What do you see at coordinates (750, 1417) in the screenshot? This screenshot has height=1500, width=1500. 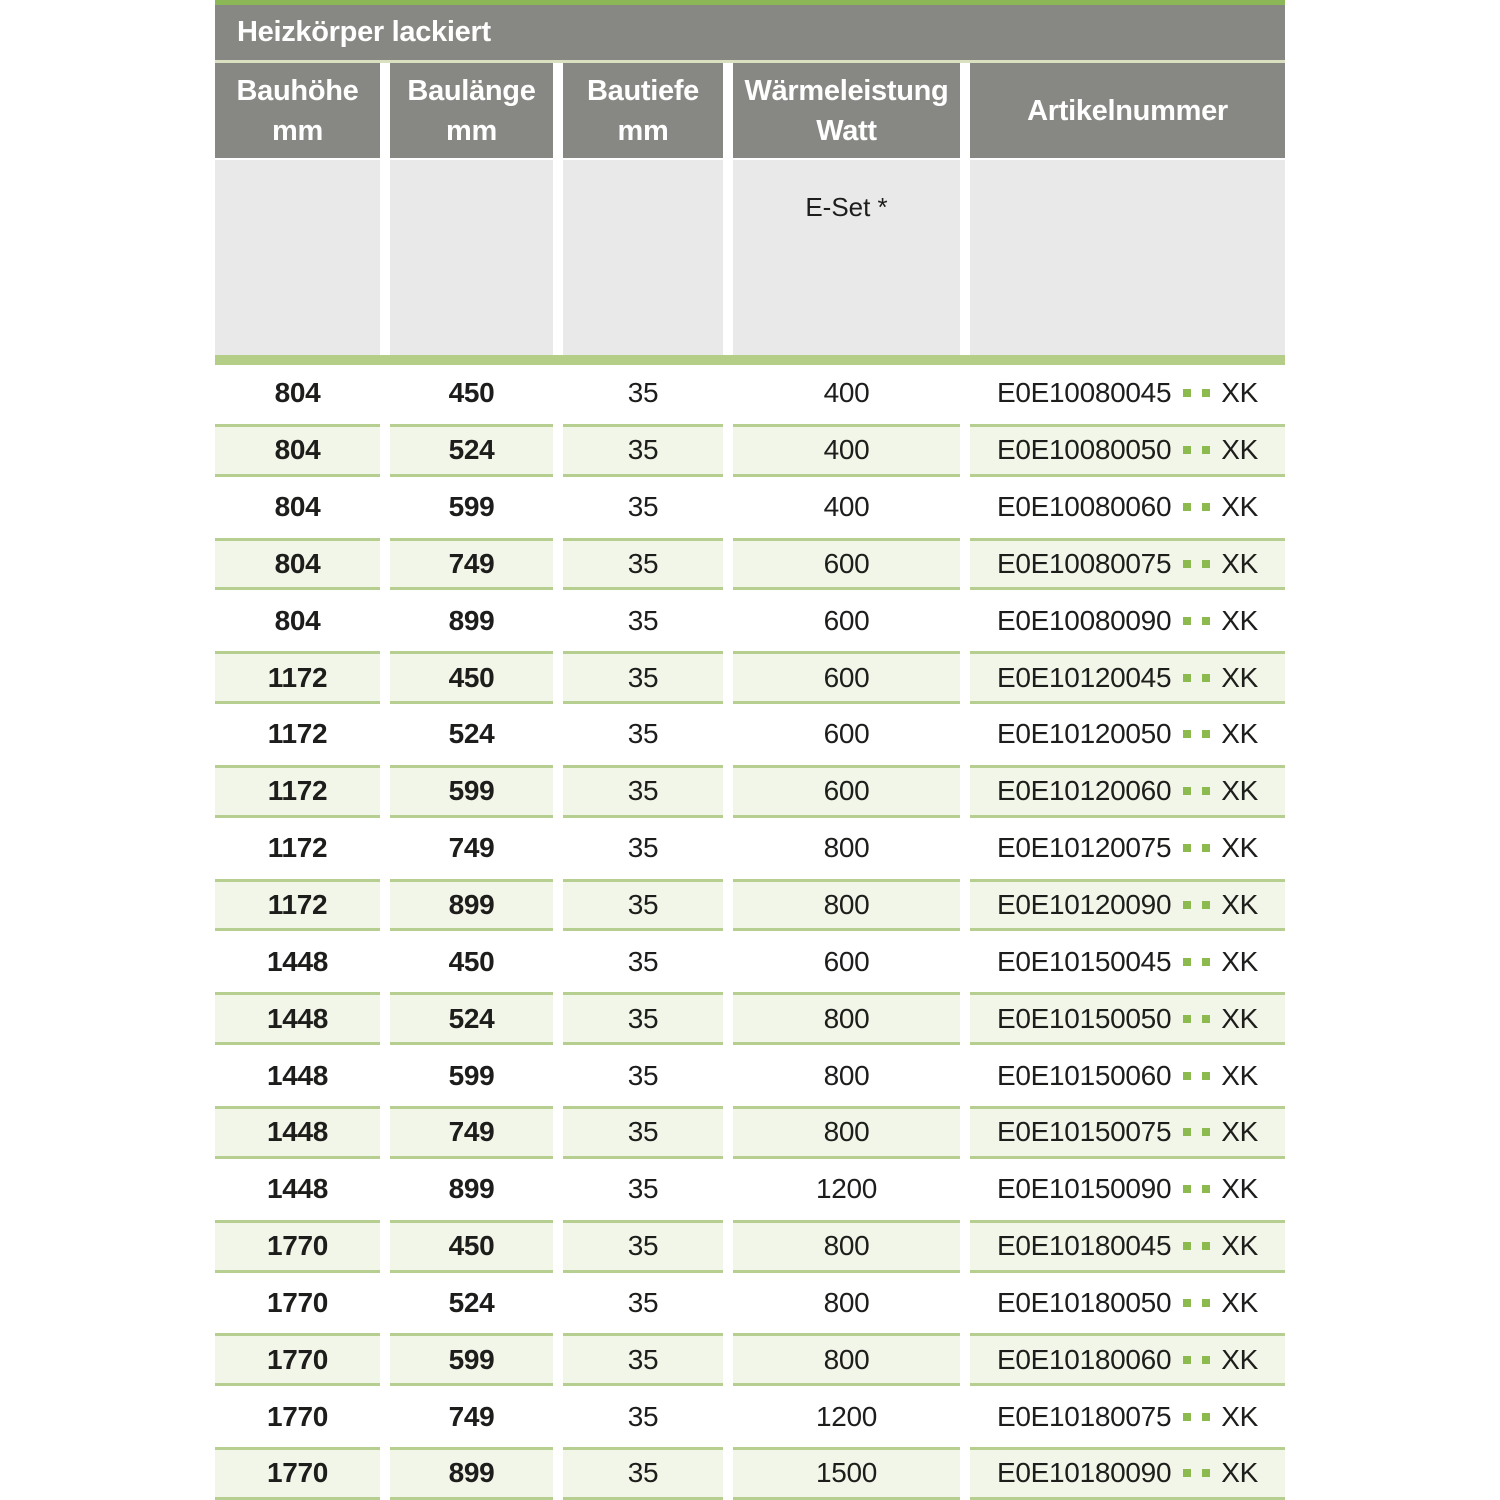 I see `table-row: 1770 749 35 1200 E0E10180075 XK` at bounding box center [750, 1417].